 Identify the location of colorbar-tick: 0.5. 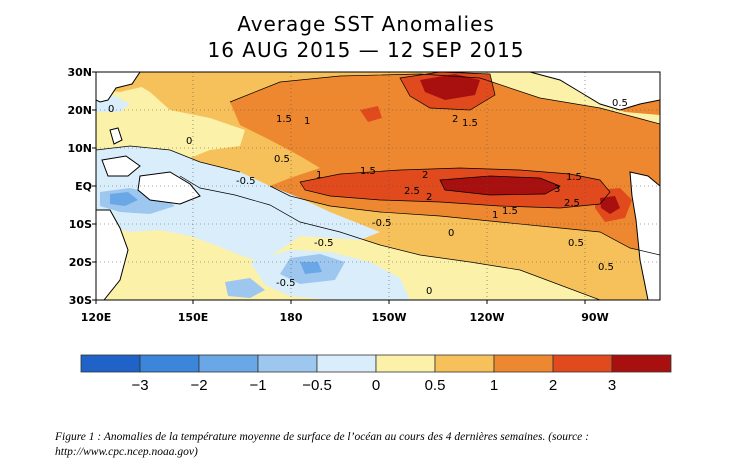
(435, 385).